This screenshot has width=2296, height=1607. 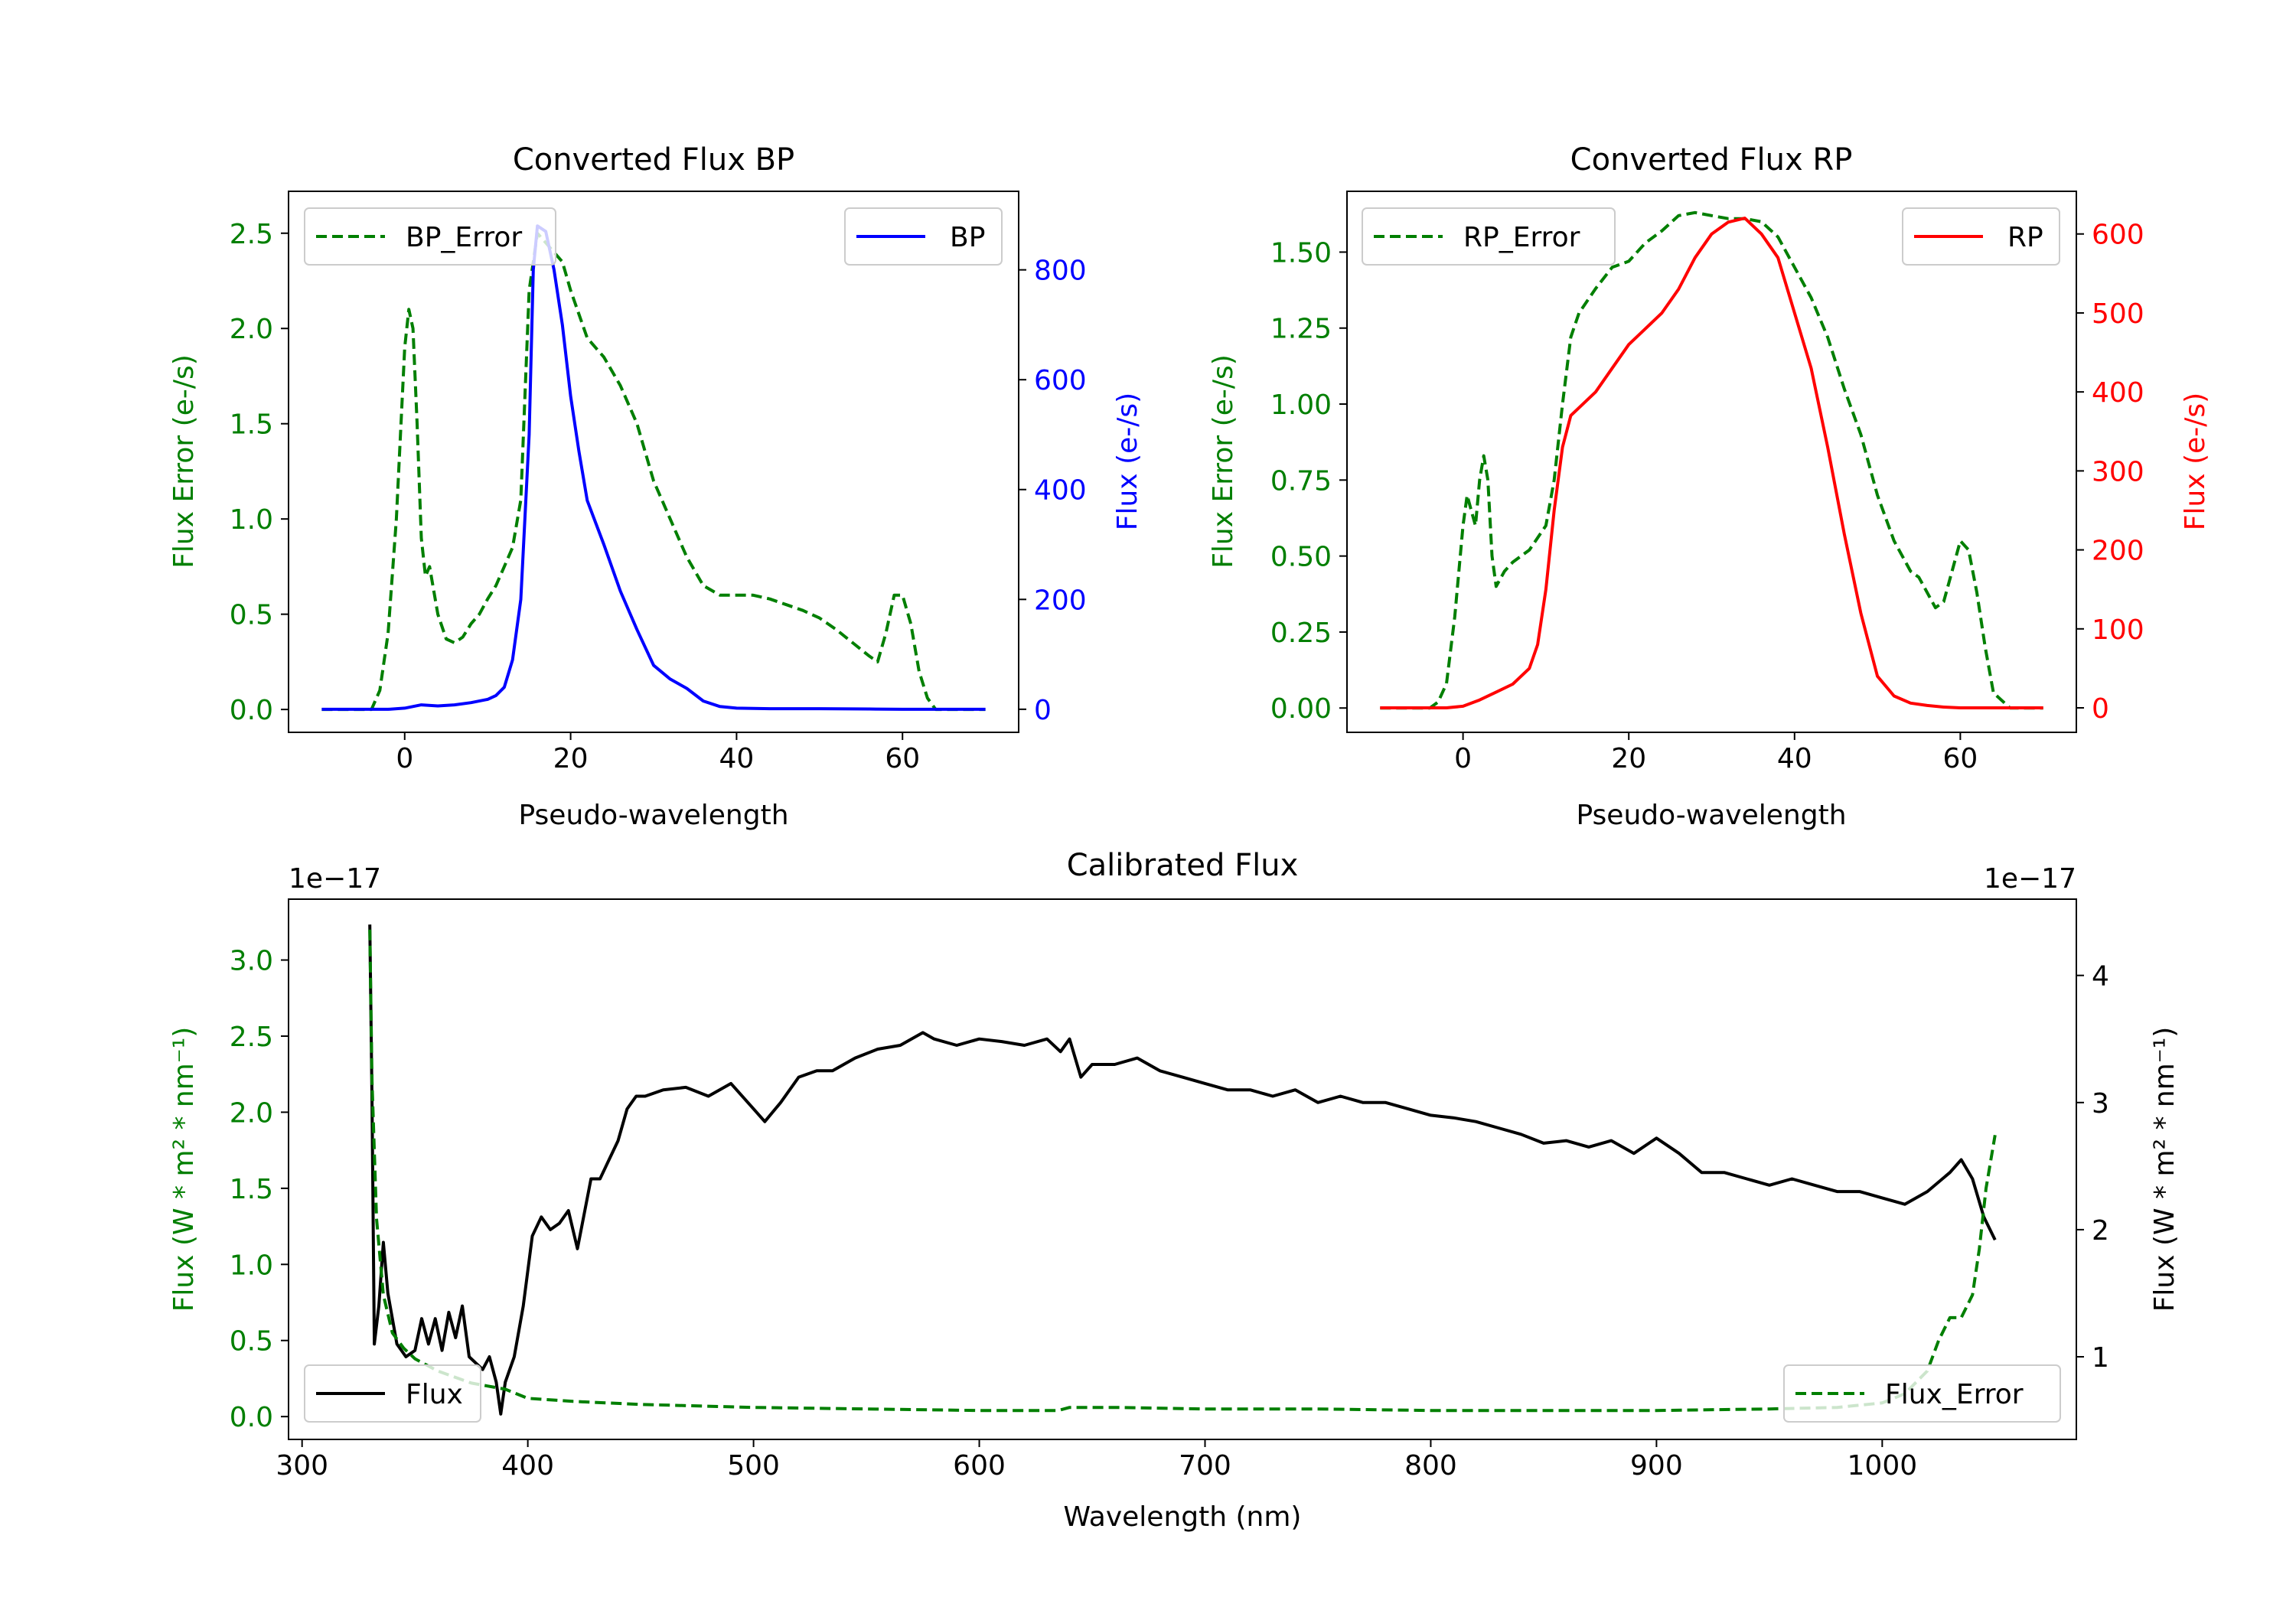 I want to click on rp-ylabel-right: Flux (e-/s), so click(x=2195, y=461).